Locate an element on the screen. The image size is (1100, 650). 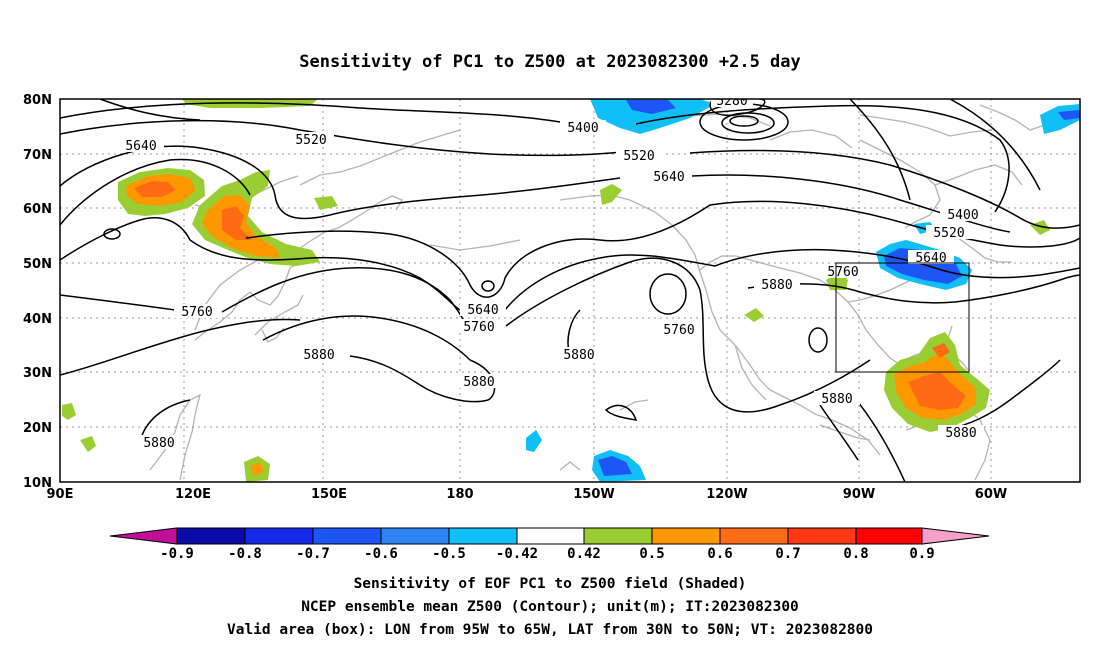
colorbar-label: 0.6 is located at coordinates (719, 554).